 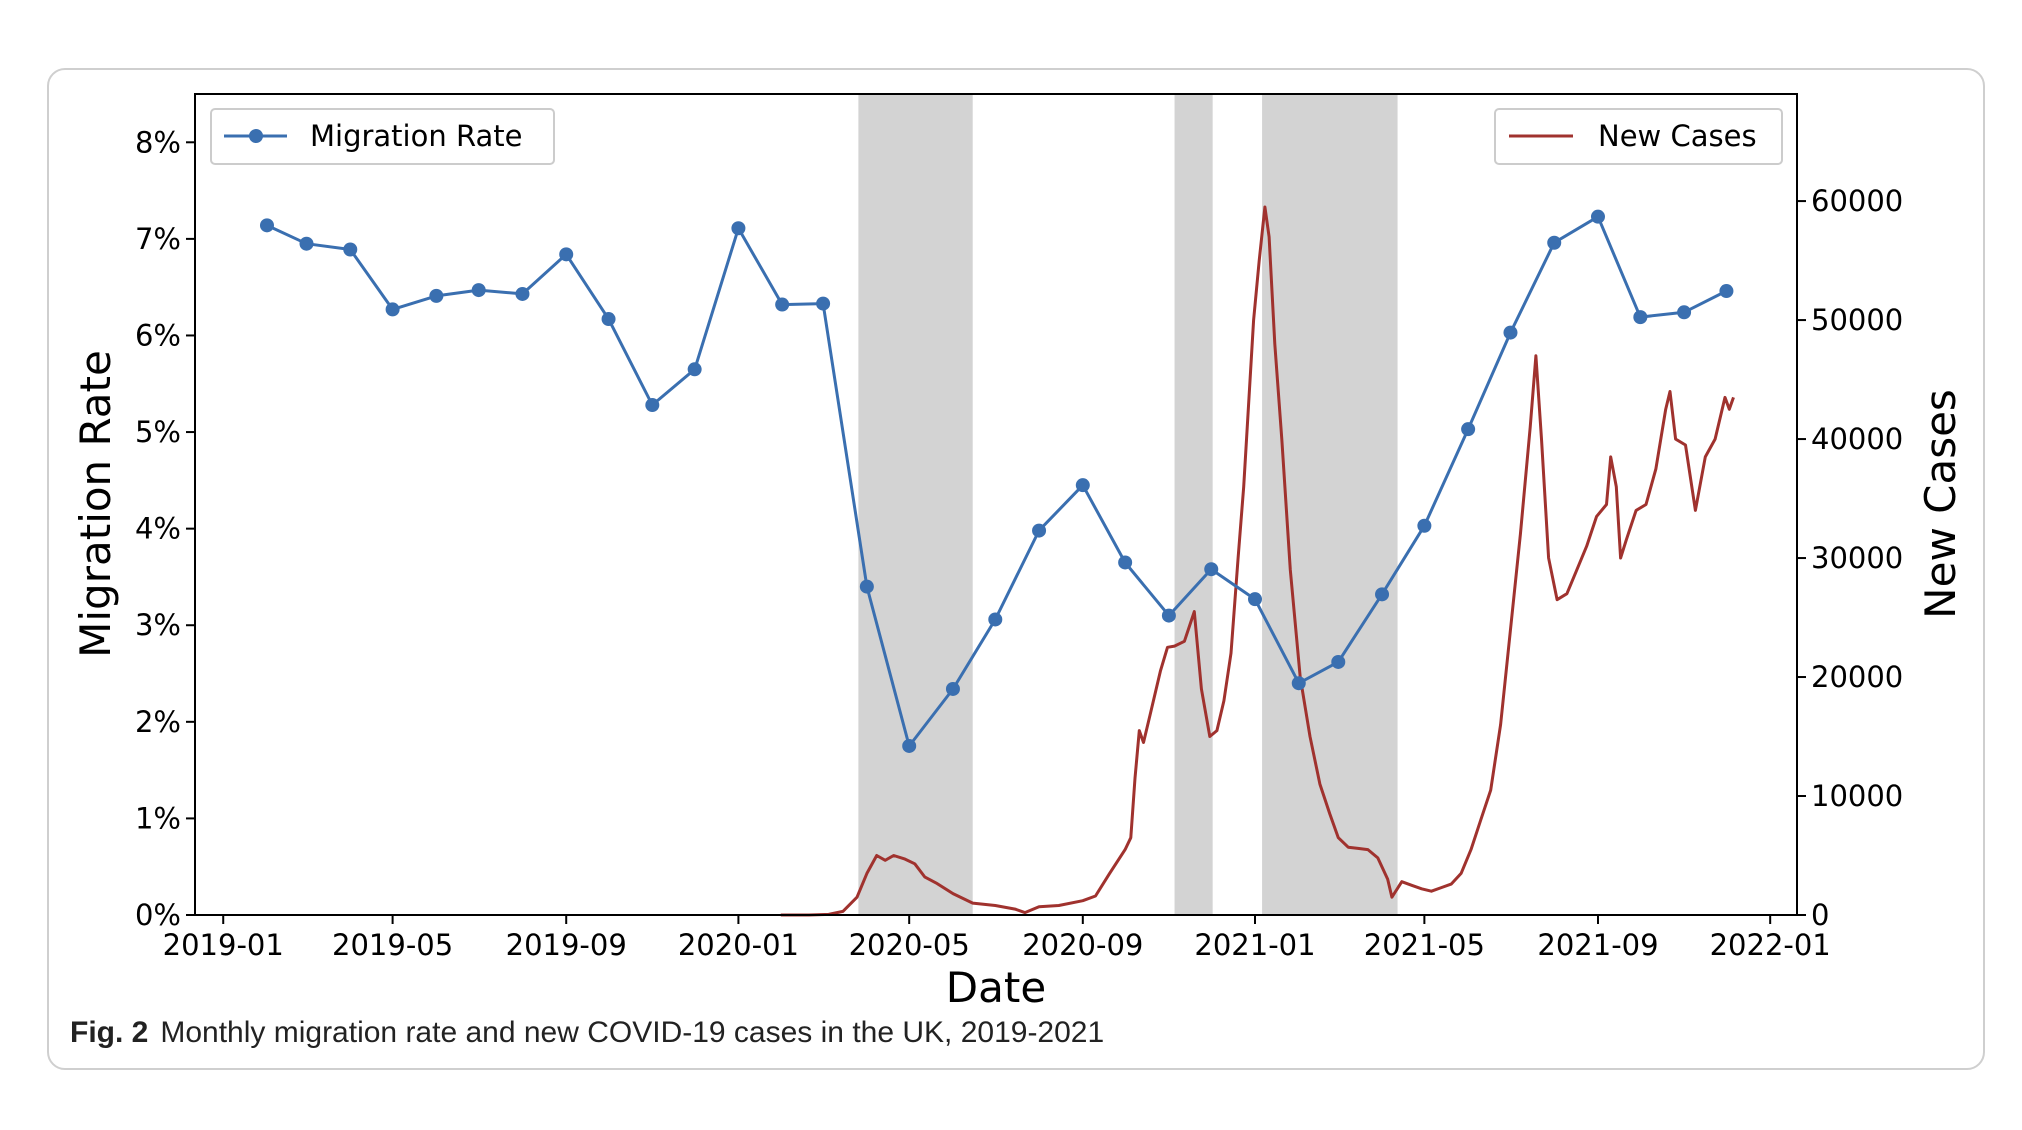 I want to click on right-y-tick-label: 50000, so click(x=1857, y=320).